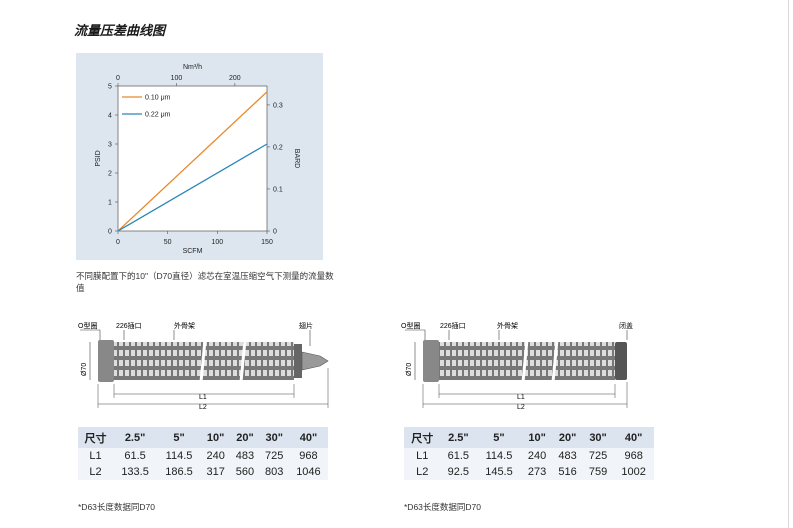 Image resolution: width=793 pixels, height=528 pixels. What do you see at coordinates (217, 242) in the screenshot?
I see `x-bottom-tick-label: 100` at bounding box center [217, 242].